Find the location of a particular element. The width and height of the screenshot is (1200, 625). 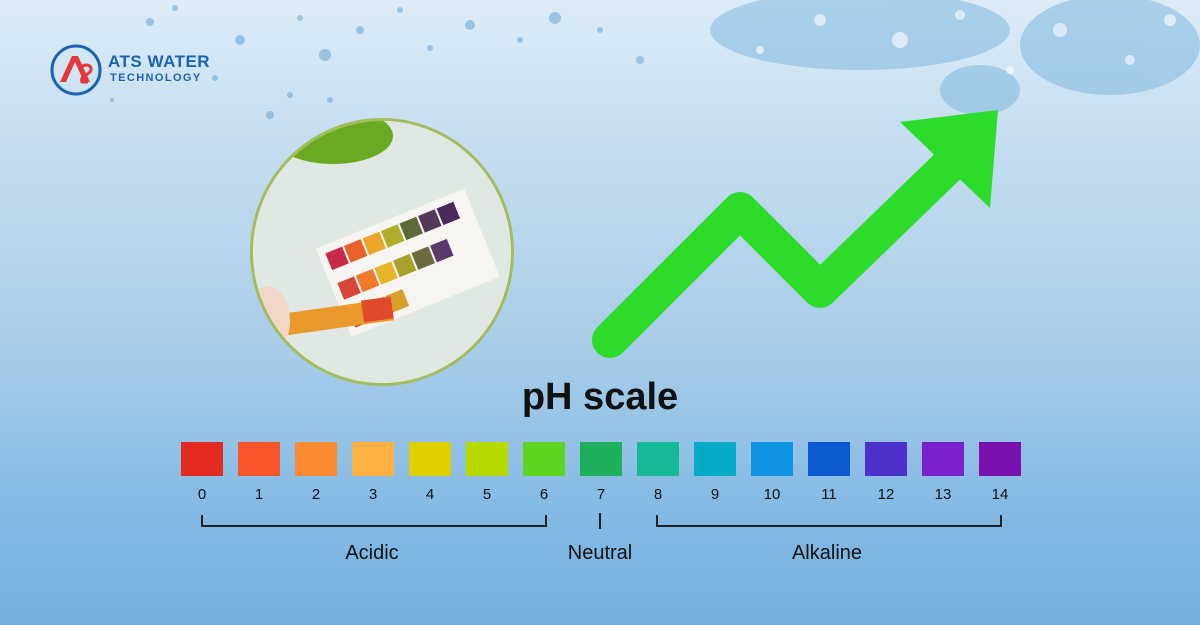

ph-value-label: 6 is located at coordinates (544, 494).